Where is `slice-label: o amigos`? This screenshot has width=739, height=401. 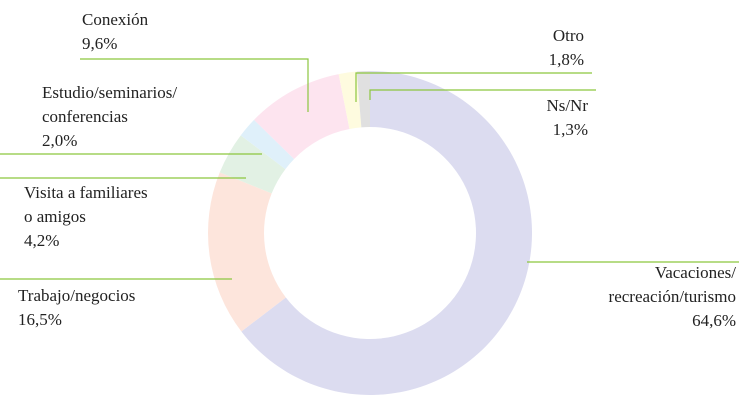 slice-label: o amigos is located at coordinates (55, 216).